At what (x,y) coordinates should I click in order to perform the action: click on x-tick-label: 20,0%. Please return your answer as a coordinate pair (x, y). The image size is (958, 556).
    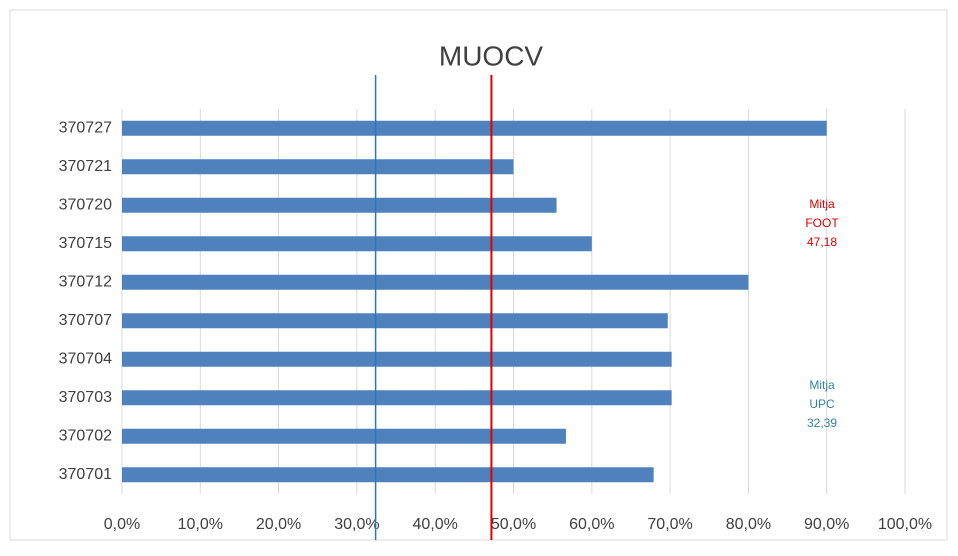
    Looking at the image, I should click on (278, 524).